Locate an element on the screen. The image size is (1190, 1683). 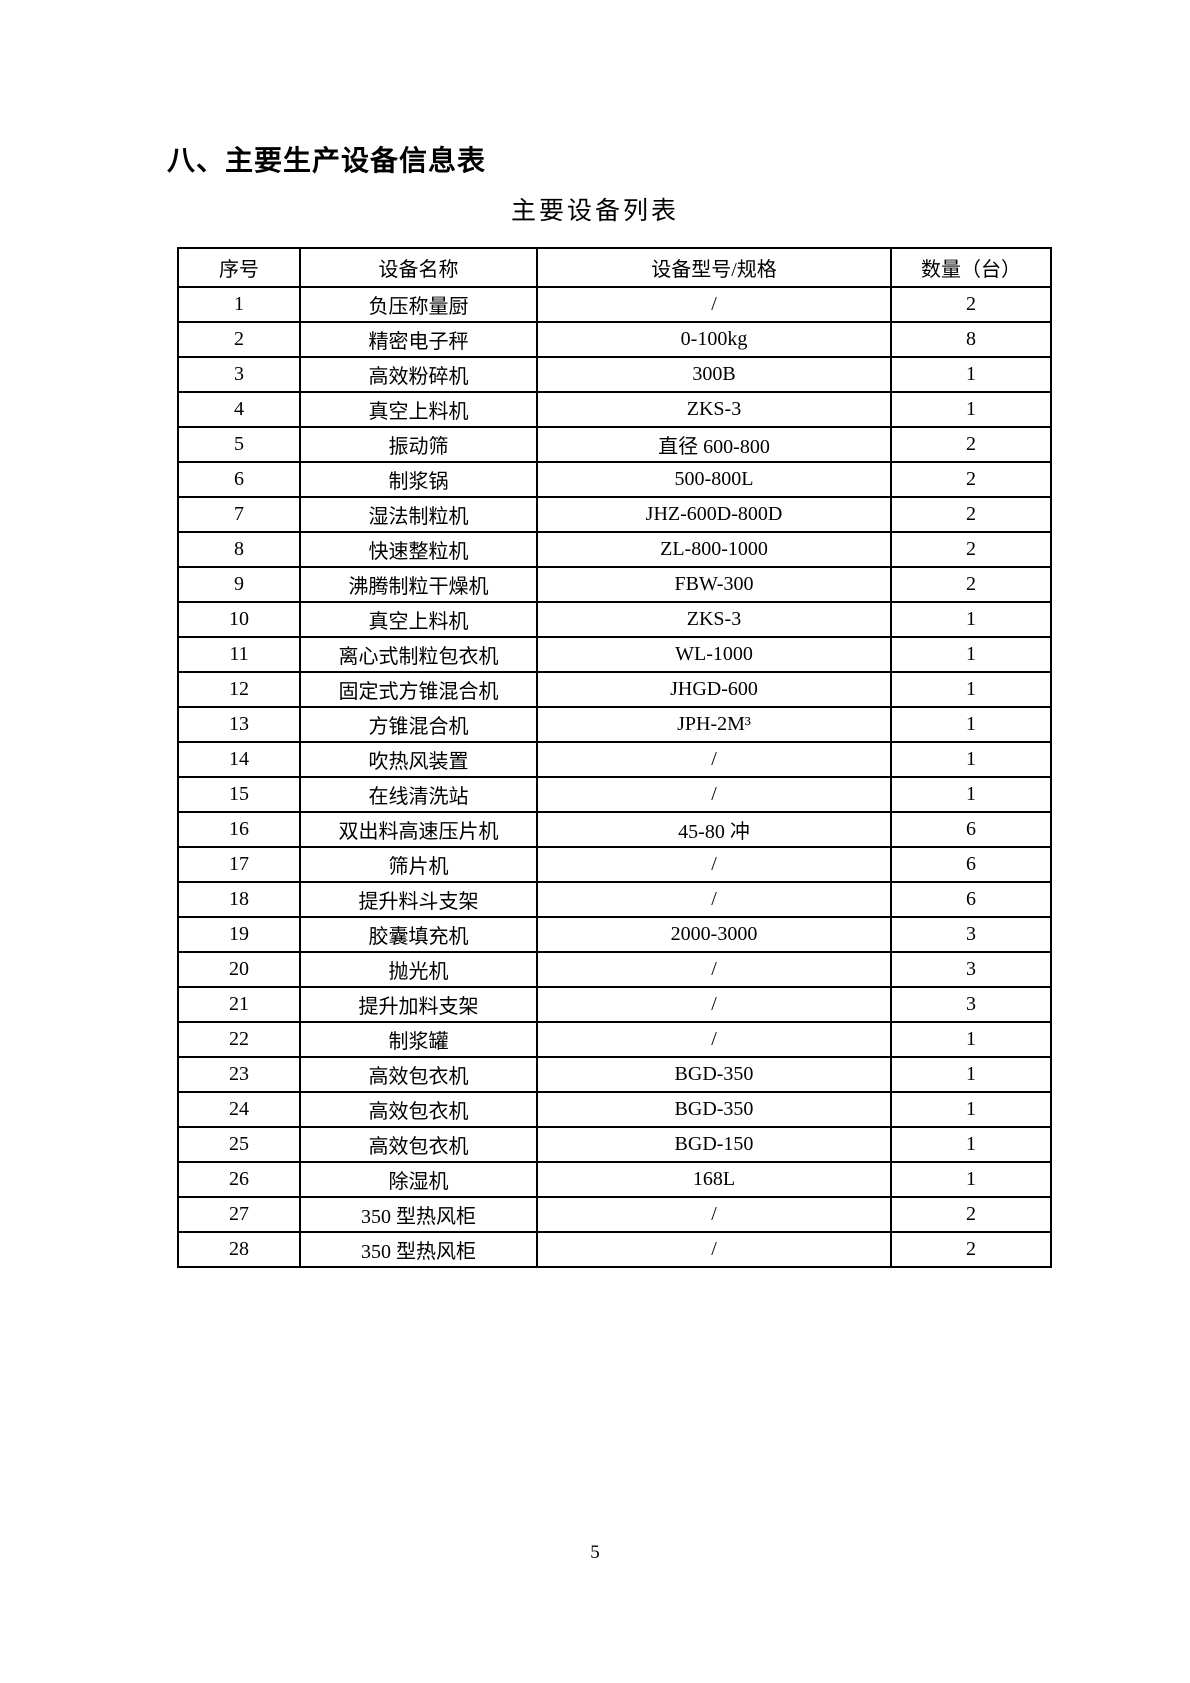
cell-name: 胶囊填充机 is located at coordinates (418, 934).